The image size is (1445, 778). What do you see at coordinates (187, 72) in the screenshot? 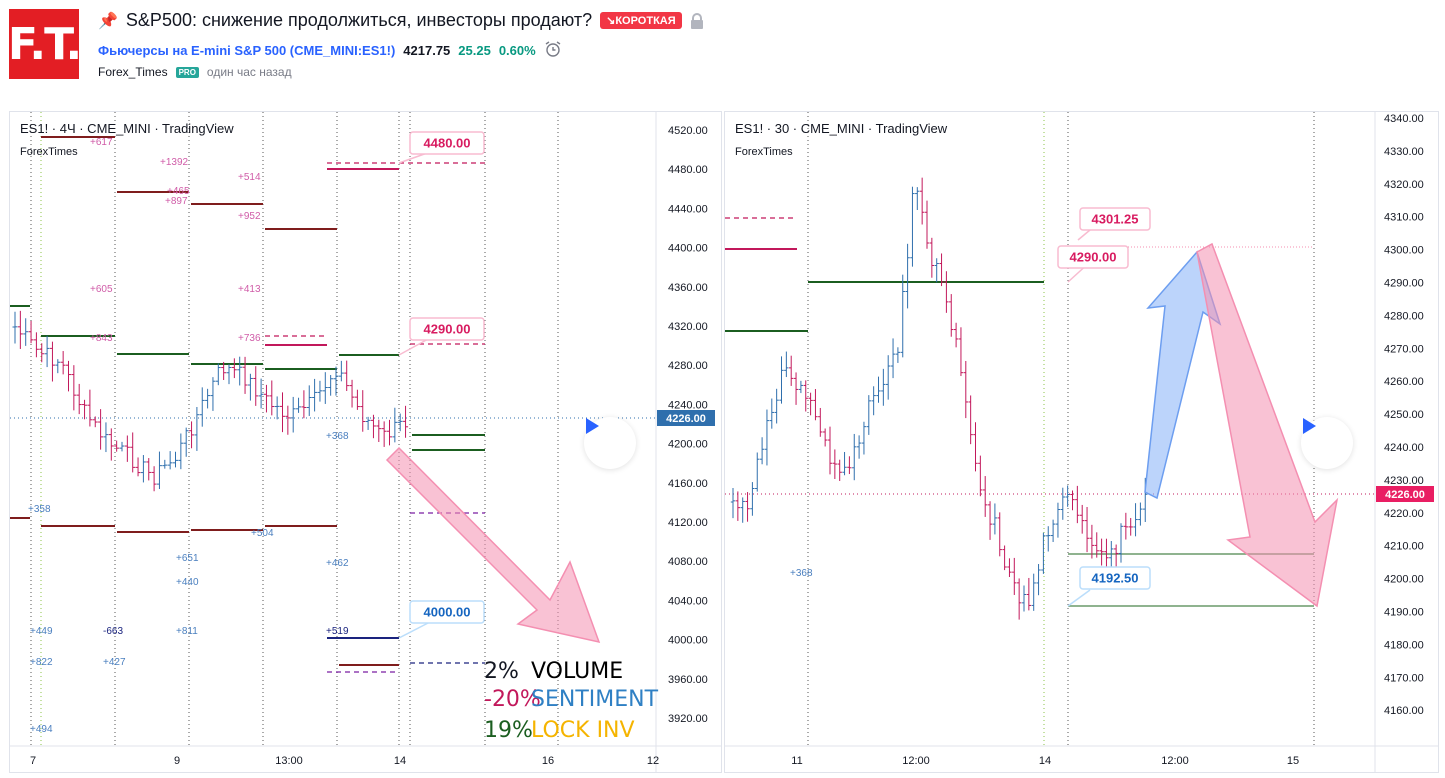
I see `pro-badge: PRO` at bounding box center [187, 72].